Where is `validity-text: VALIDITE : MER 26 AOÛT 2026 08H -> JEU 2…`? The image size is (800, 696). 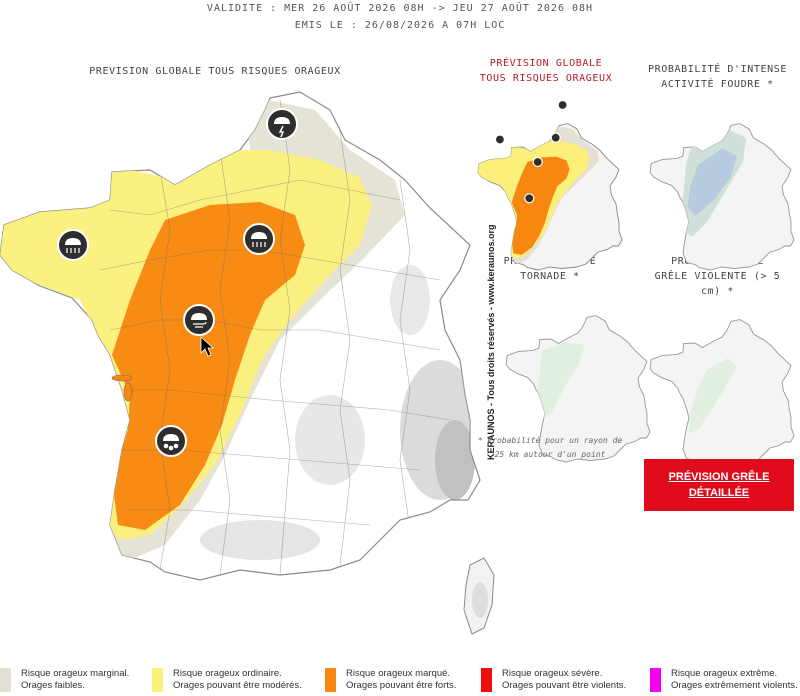
validity-text: VALIDITE : MER 26 AOÛT 2026 08H -> JEU 2… is located at coordinates (400, 8).